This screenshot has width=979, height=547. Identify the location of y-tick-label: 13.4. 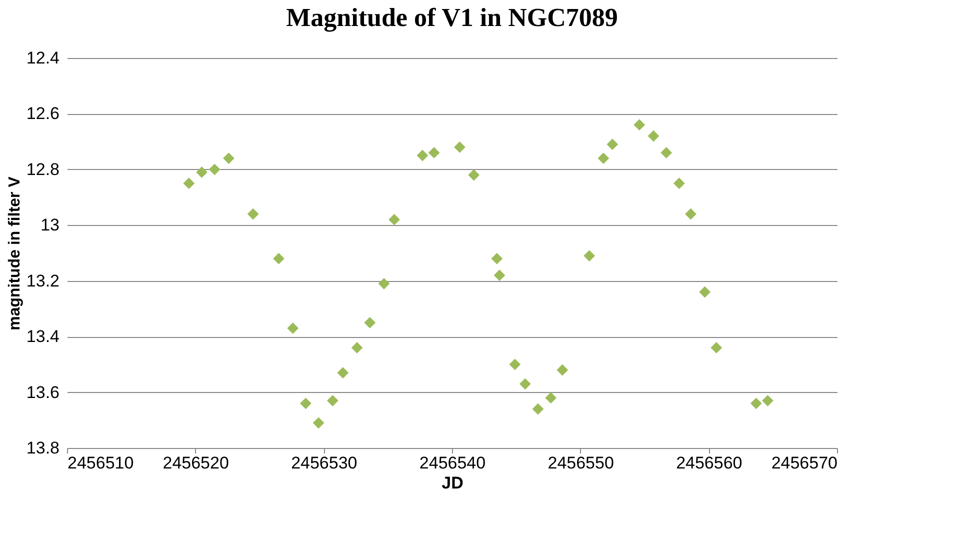
(43, 336).